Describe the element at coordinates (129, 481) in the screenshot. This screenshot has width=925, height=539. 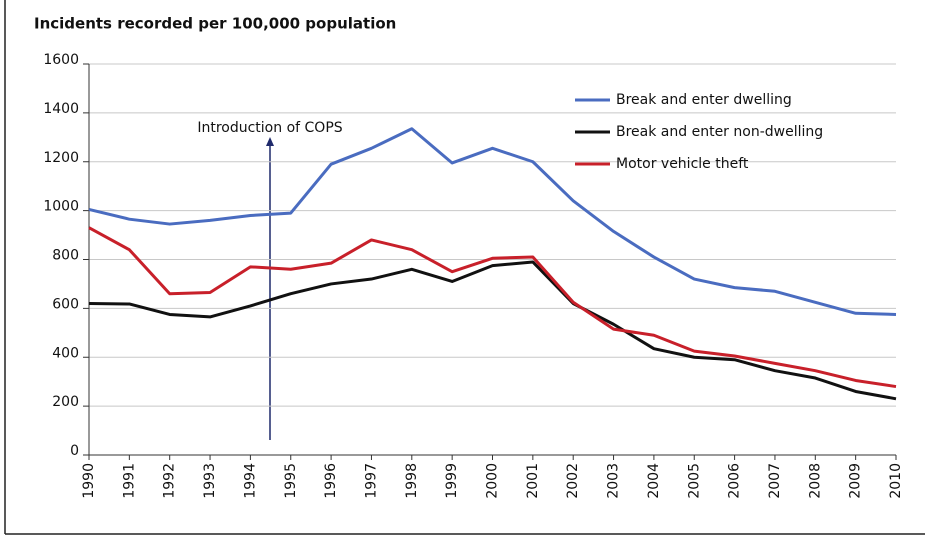
I see `x-tick-label: 1991` at that location.